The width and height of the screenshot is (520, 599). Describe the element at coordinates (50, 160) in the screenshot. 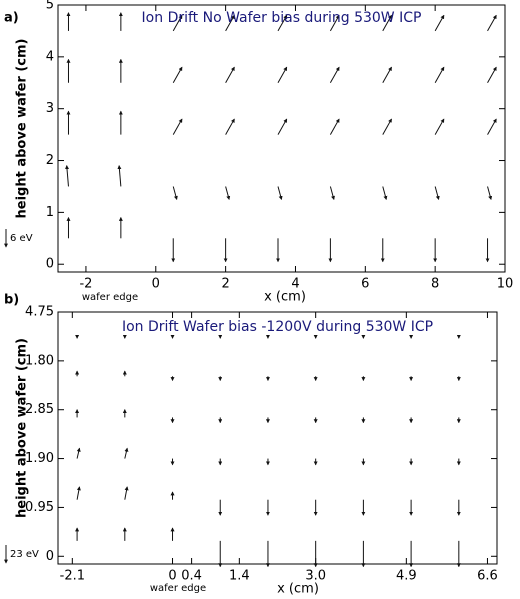

I see `y-tick-label: 2` at that location.